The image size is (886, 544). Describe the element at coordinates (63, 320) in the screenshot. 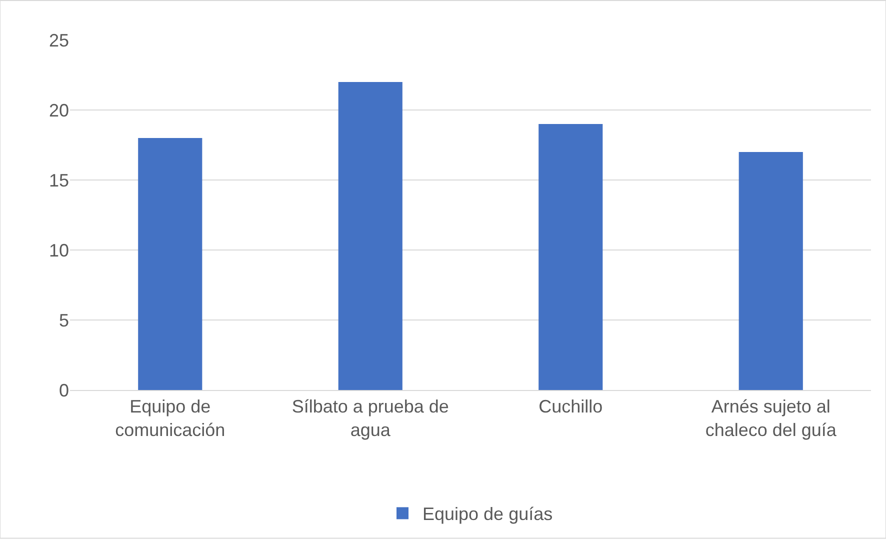

I see `y-tick-label: 5` at that location.